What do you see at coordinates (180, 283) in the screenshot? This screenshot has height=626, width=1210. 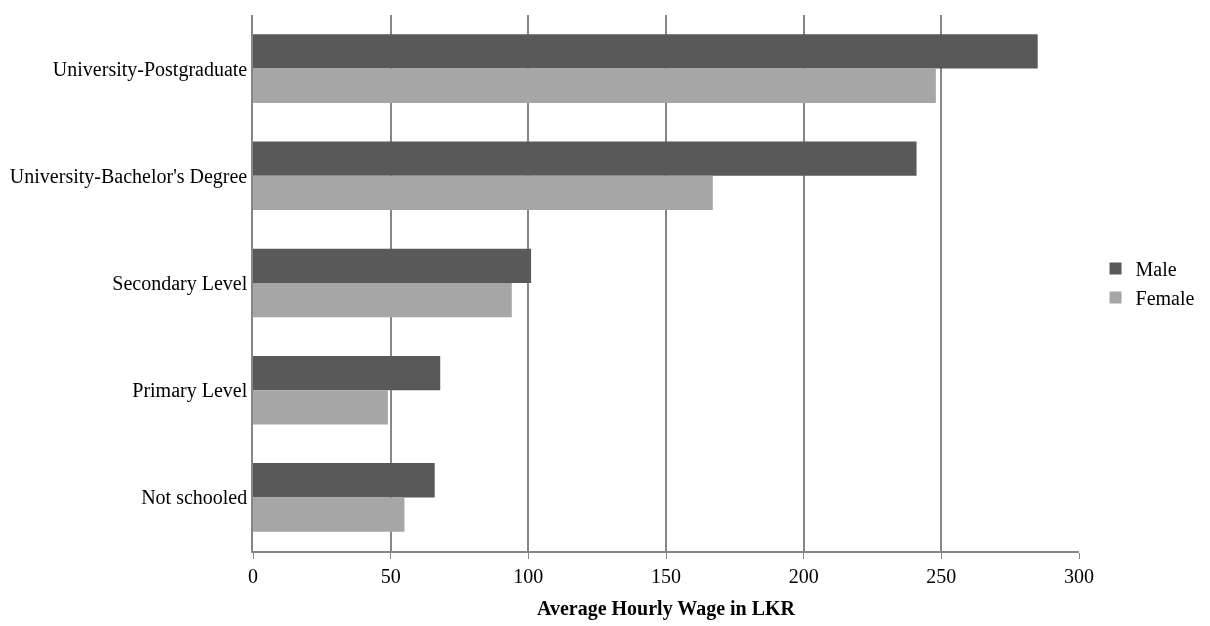 I see `y-tick-label: Secondary Level` at bounding box center [180, 283].